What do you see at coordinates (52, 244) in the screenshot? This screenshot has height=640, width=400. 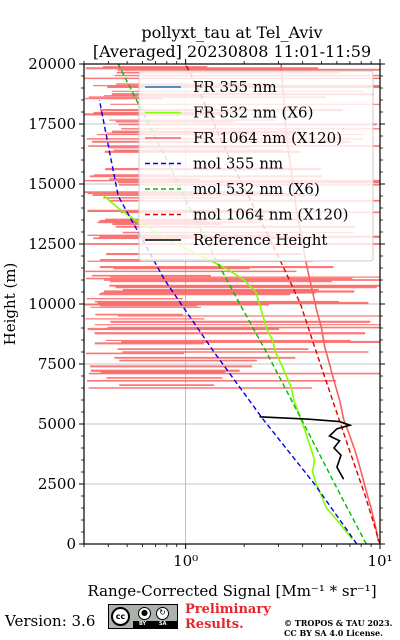 I see `y-tick-label-5: 12500` at bounding box center [52, 244].